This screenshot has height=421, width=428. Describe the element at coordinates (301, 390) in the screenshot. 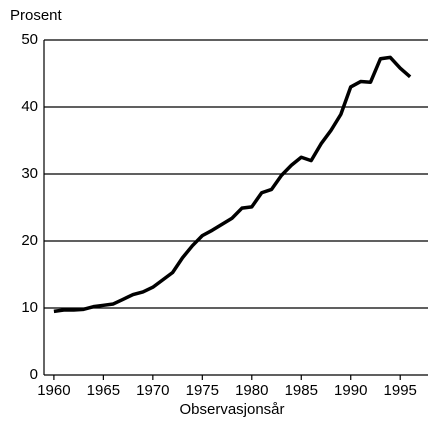

I see `x-tick-label: 1985` at that location.